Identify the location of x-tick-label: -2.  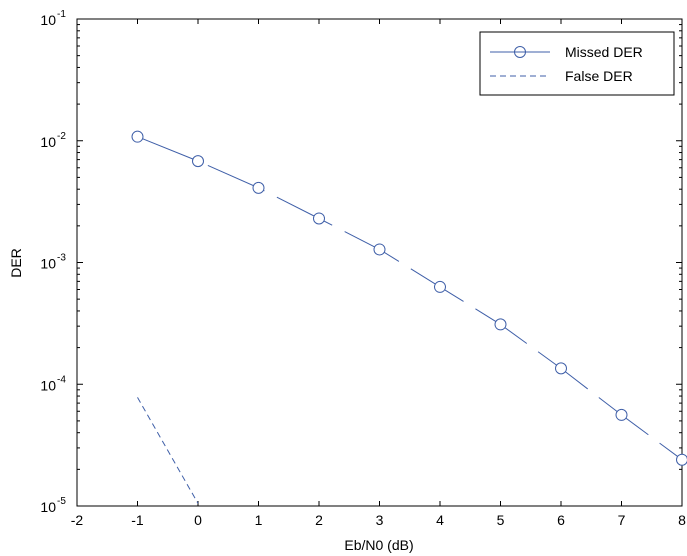
(77, 520).